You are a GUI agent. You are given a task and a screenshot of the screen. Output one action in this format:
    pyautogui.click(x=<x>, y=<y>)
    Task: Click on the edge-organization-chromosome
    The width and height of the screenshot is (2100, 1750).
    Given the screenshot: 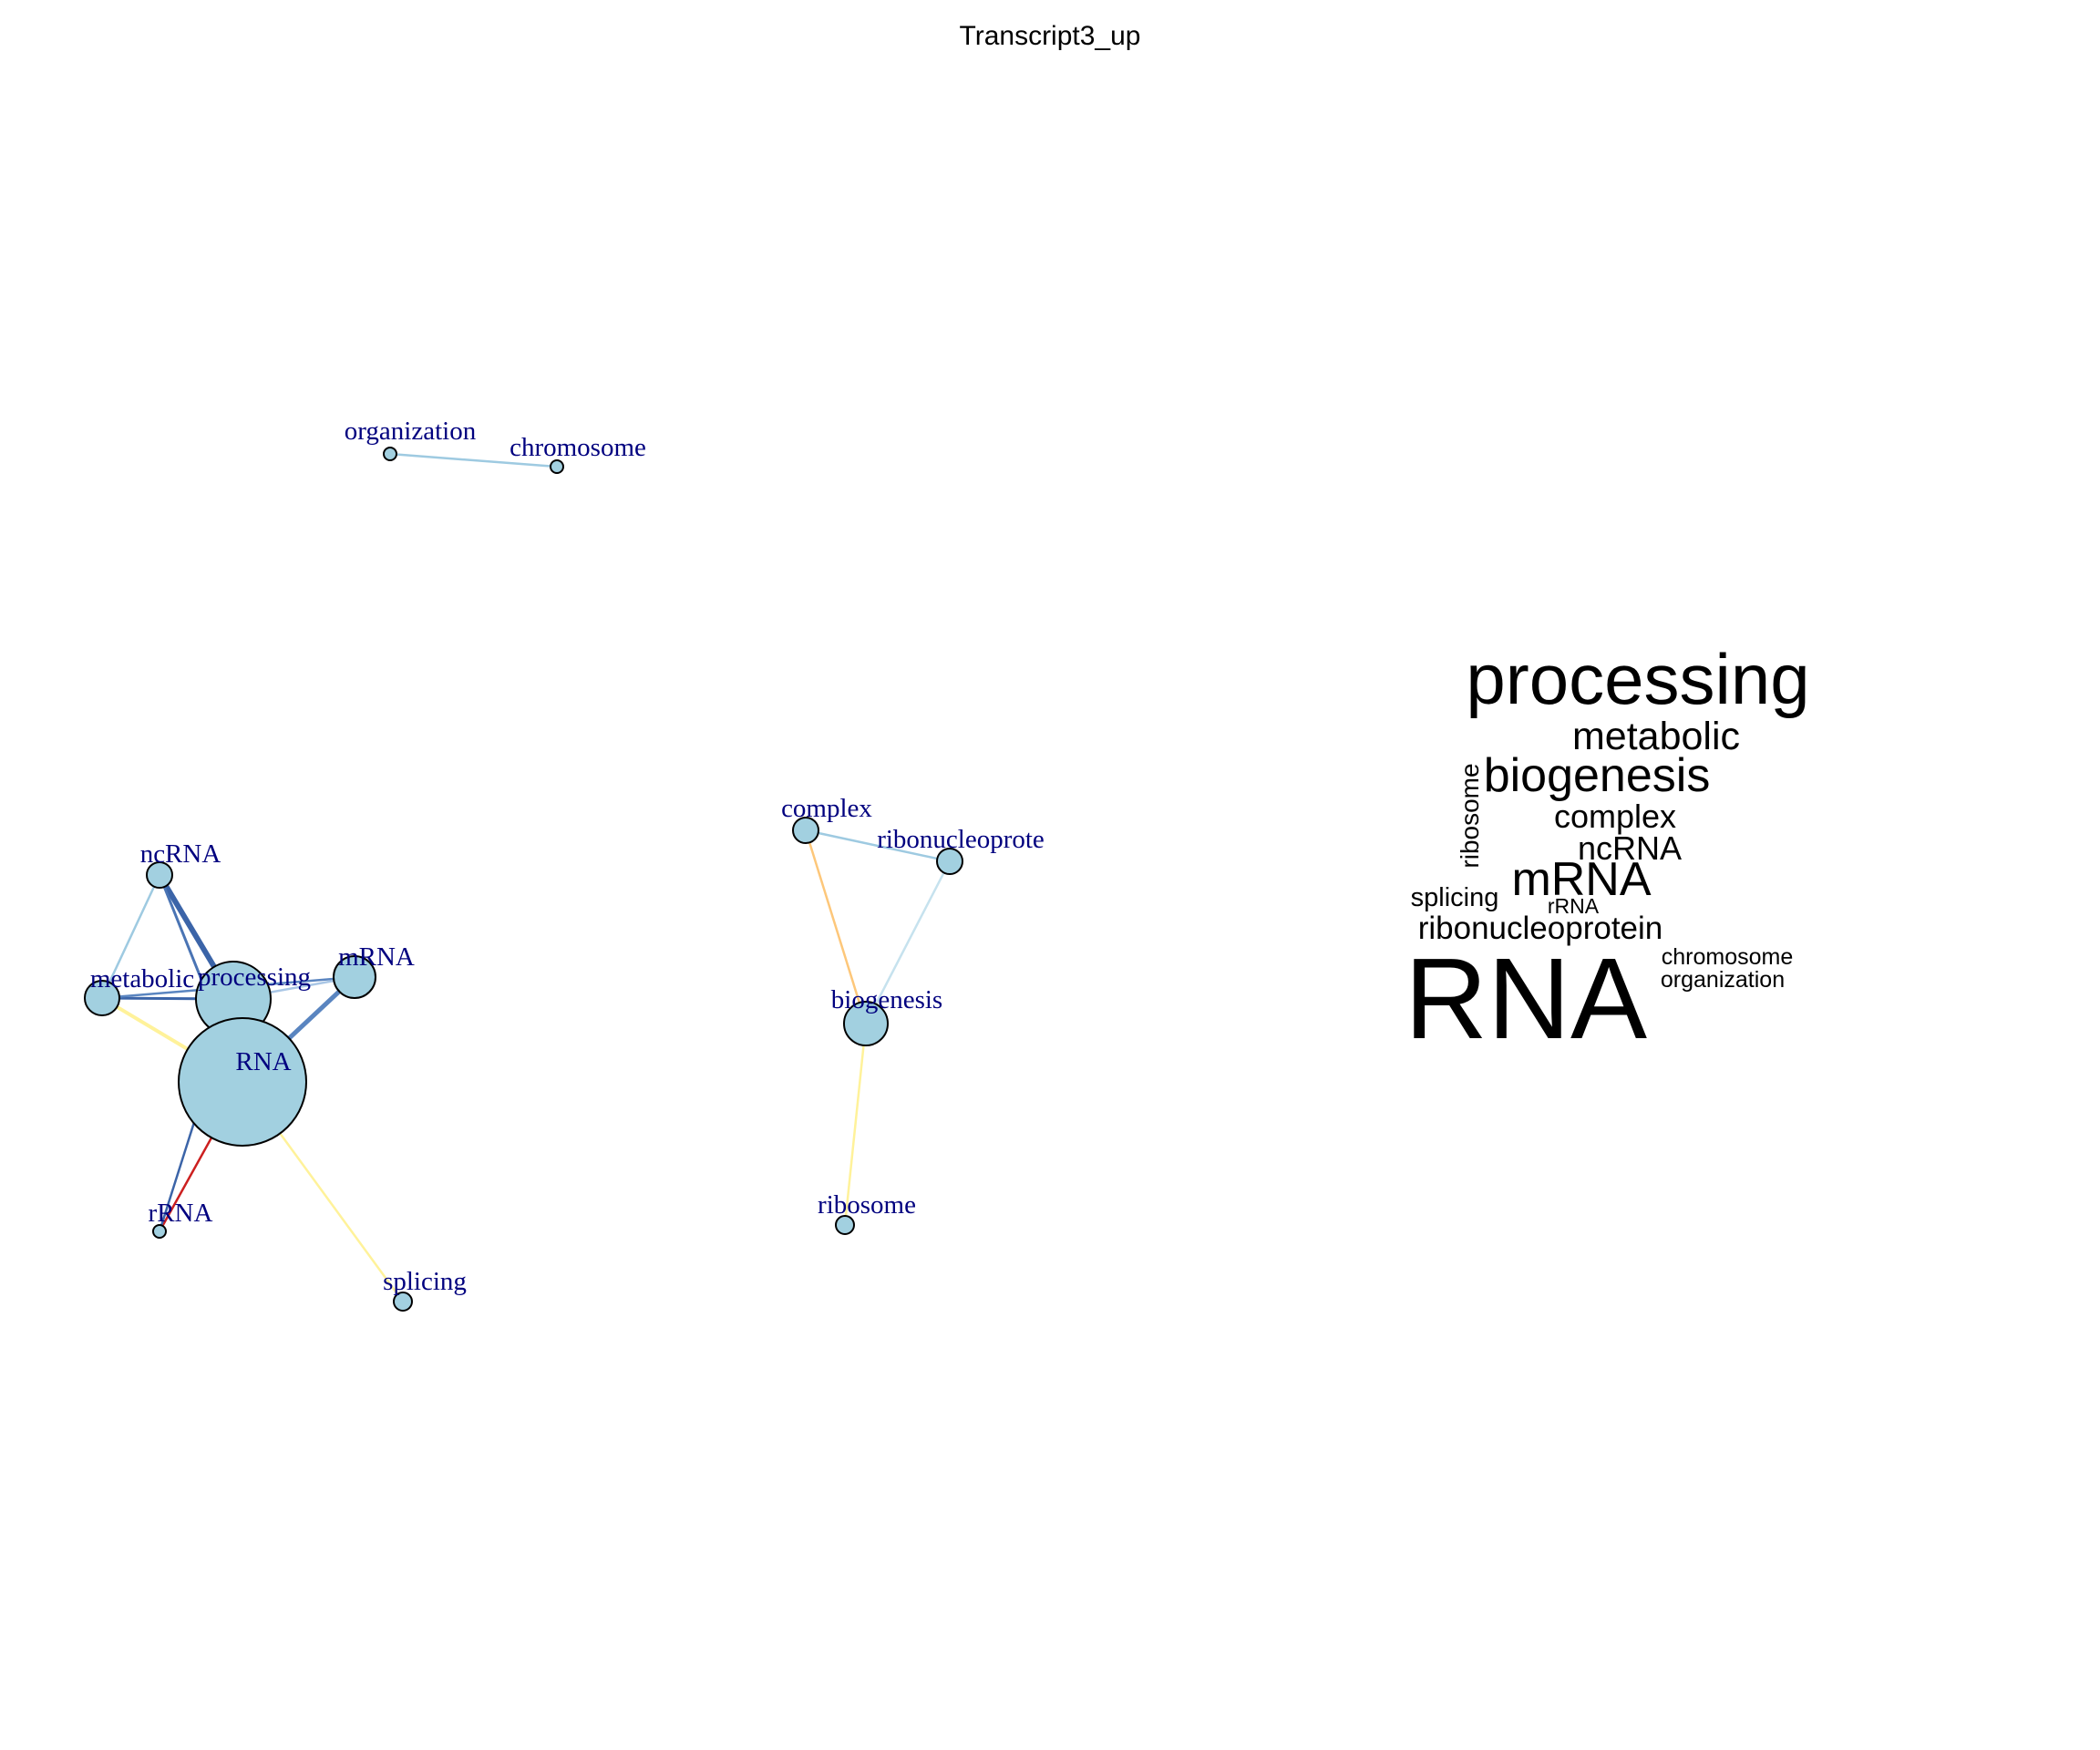 What is the action you would take?
    pyautogui.click(x=474, y=460)
    